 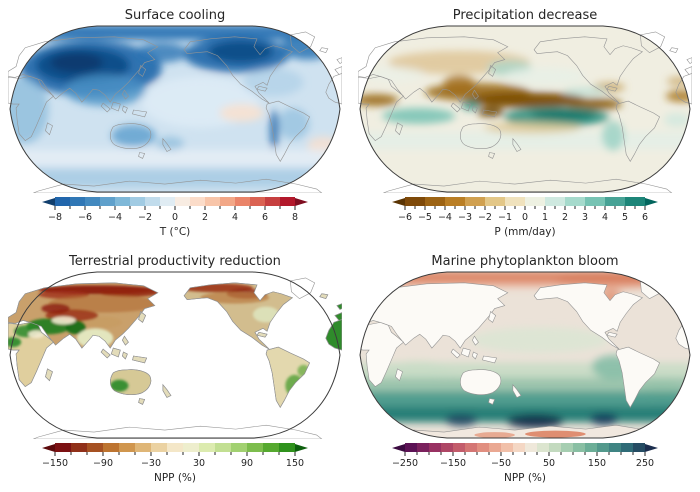 What do you see at coordinates (199, 463) in the screenshot?
I see `colorbar-tick-label: 30` at bounding box center [199, 463].